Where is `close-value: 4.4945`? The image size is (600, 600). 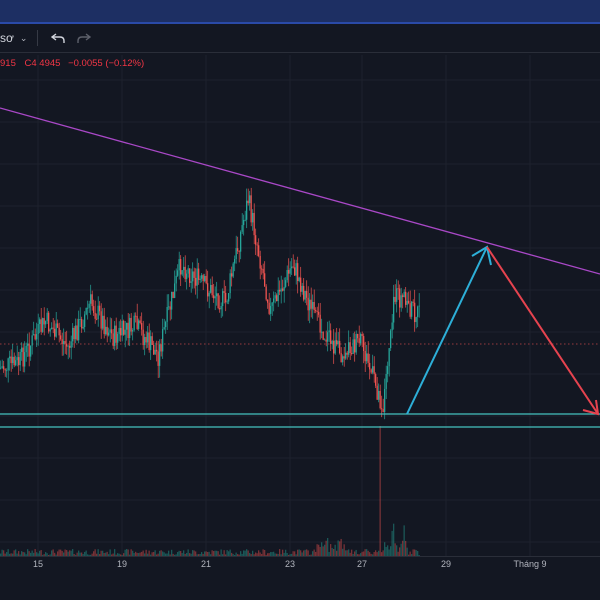
close-value: 4.4945 is located at coordinates (46, 63).